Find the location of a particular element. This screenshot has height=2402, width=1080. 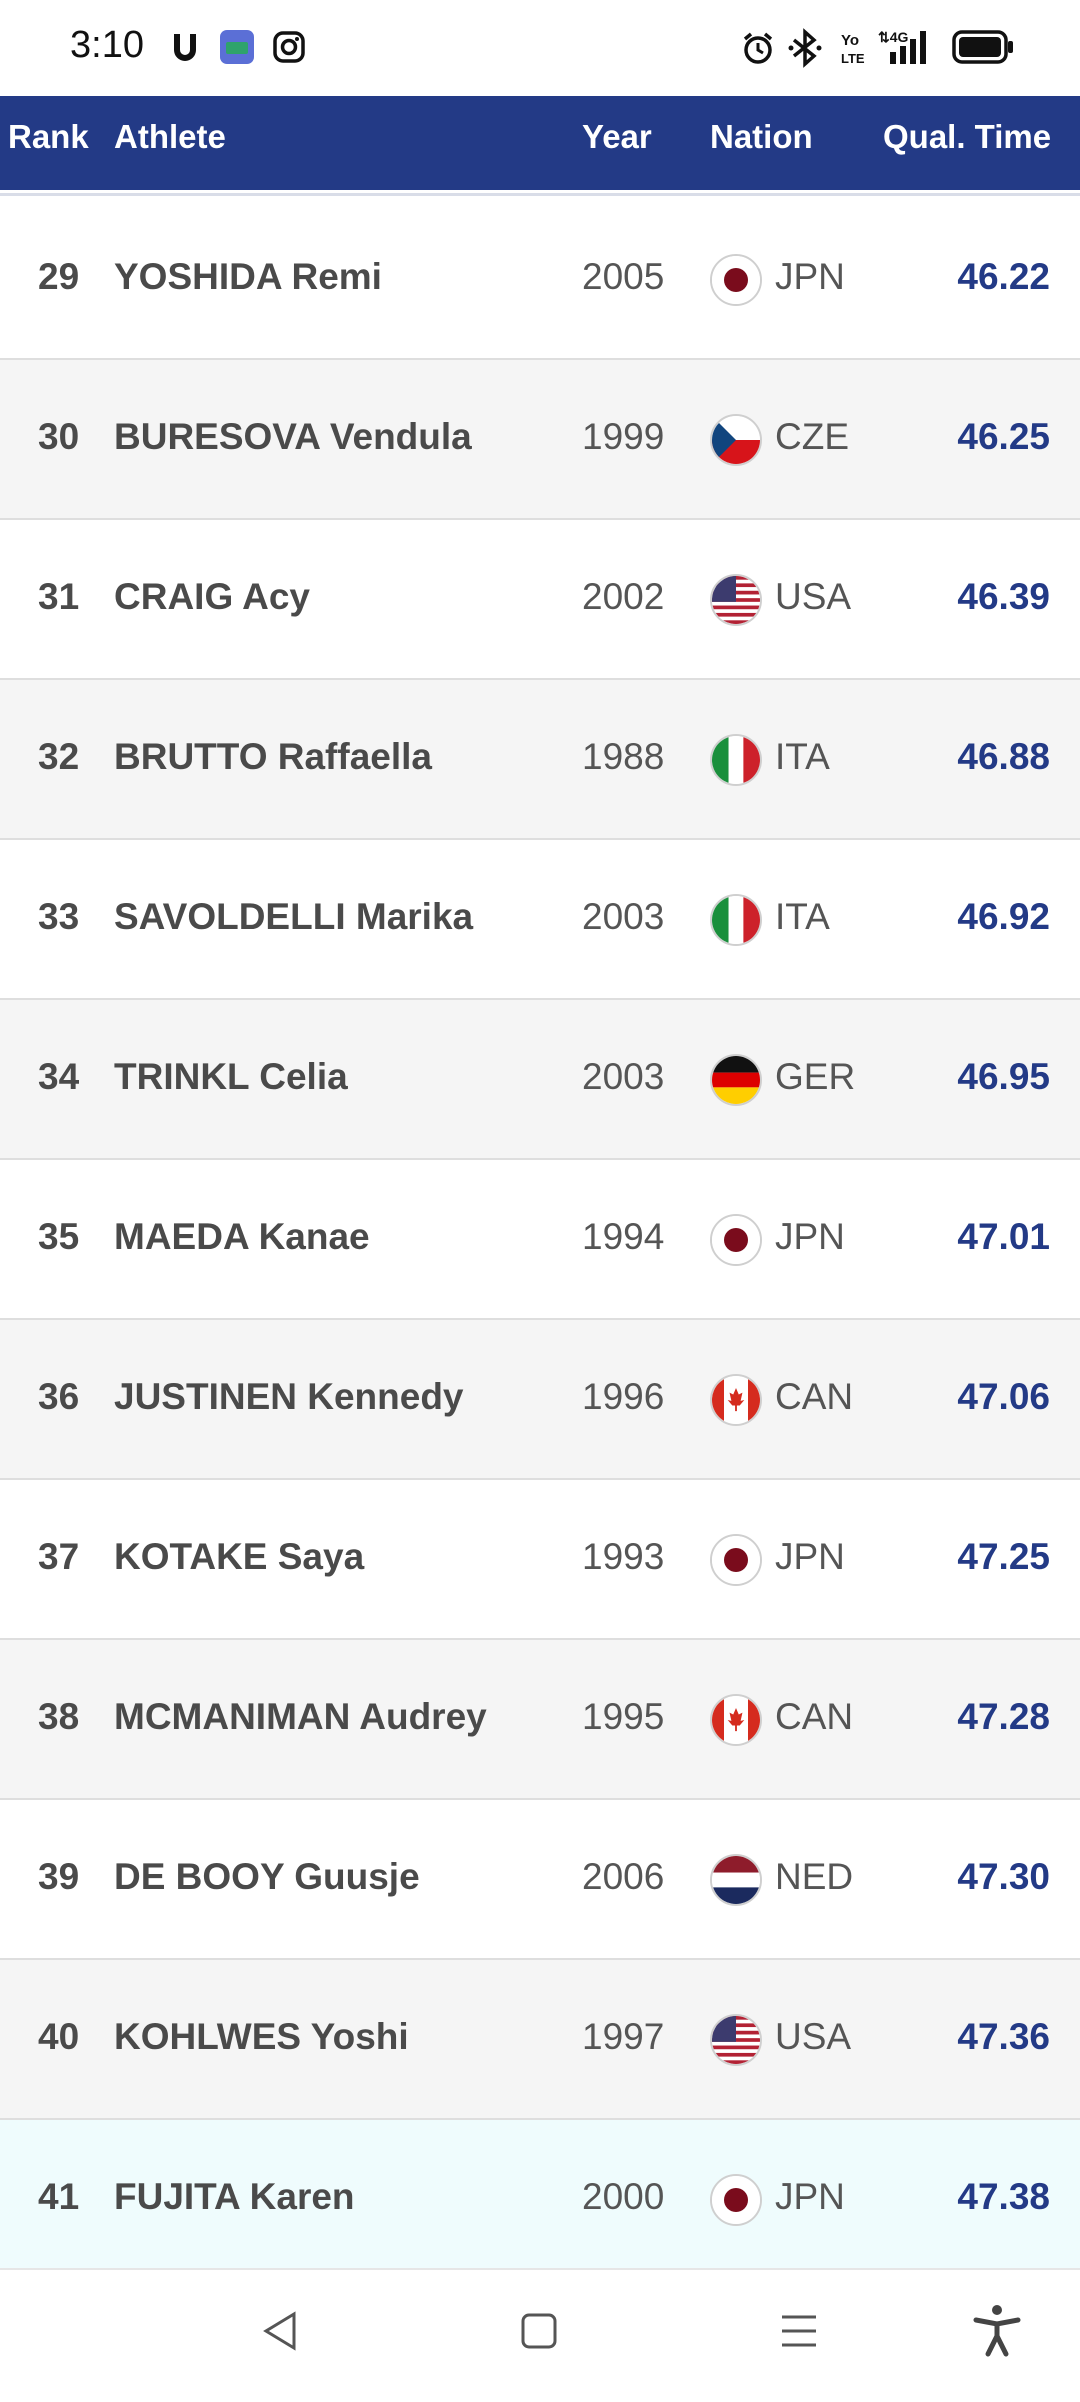

status-bar: 3:10 Yo LTE ⇅4G is located at coordinates (540, 48).